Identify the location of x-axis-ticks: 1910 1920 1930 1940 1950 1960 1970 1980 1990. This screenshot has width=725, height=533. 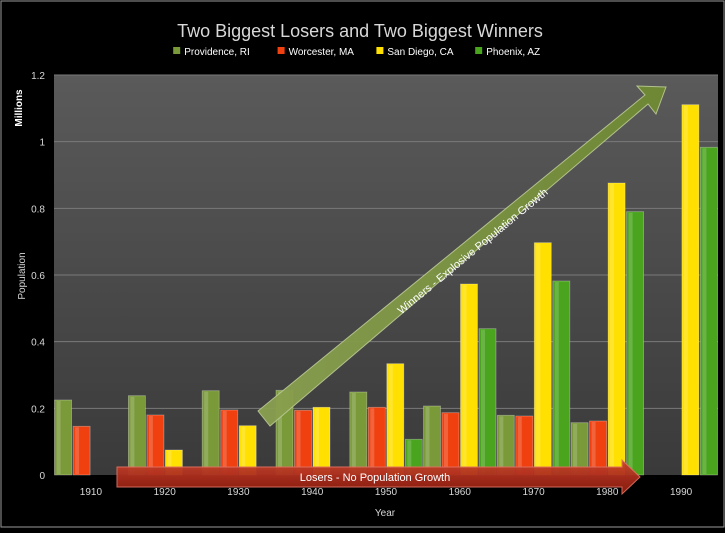
(386, 492).